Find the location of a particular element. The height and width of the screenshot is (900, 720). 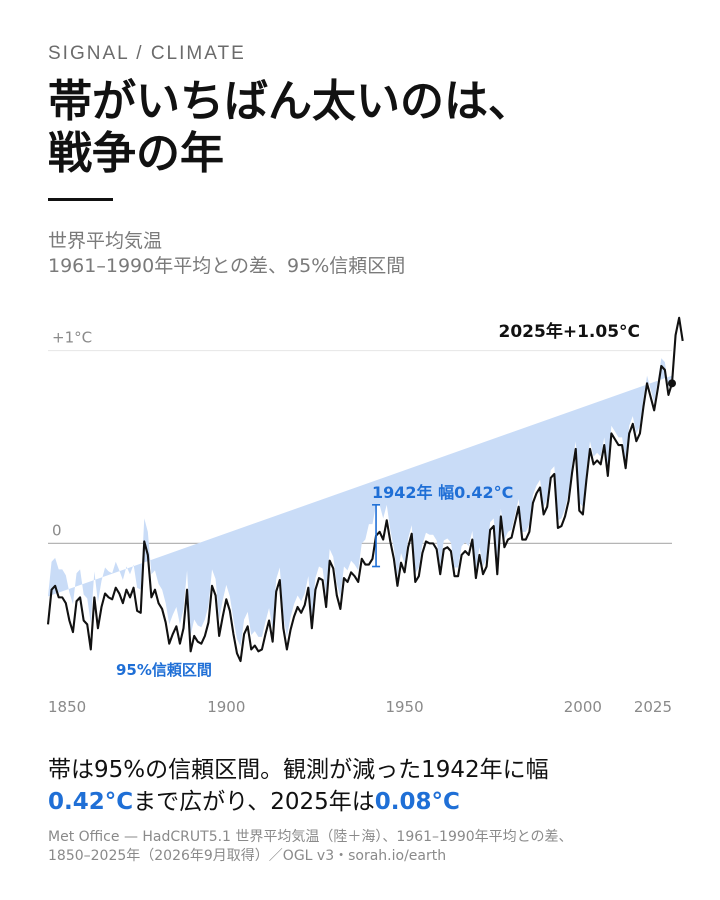

y-tick-label: 0 is located at coordinates (57, 530).